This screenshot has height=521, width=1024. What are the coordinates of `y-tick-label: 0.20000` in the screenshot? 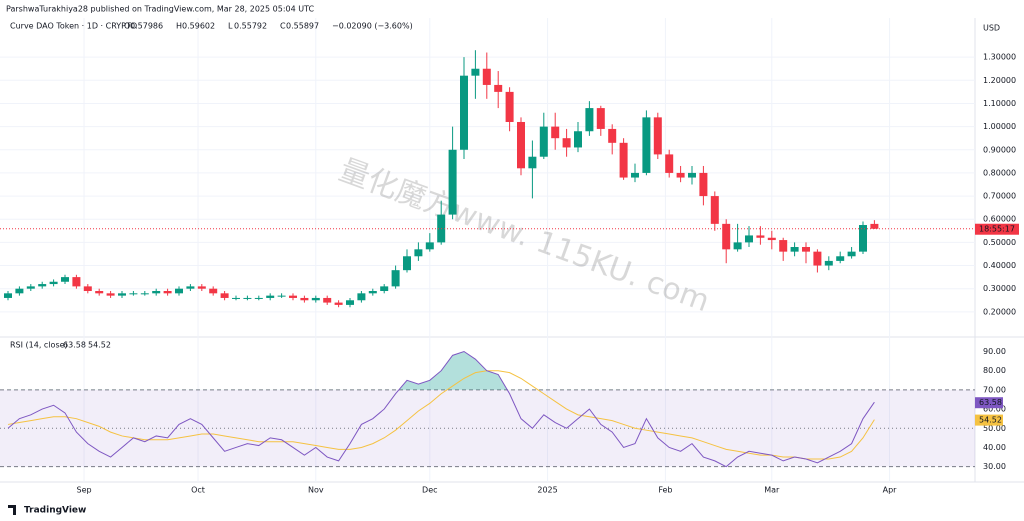 It's located at (999, 311).